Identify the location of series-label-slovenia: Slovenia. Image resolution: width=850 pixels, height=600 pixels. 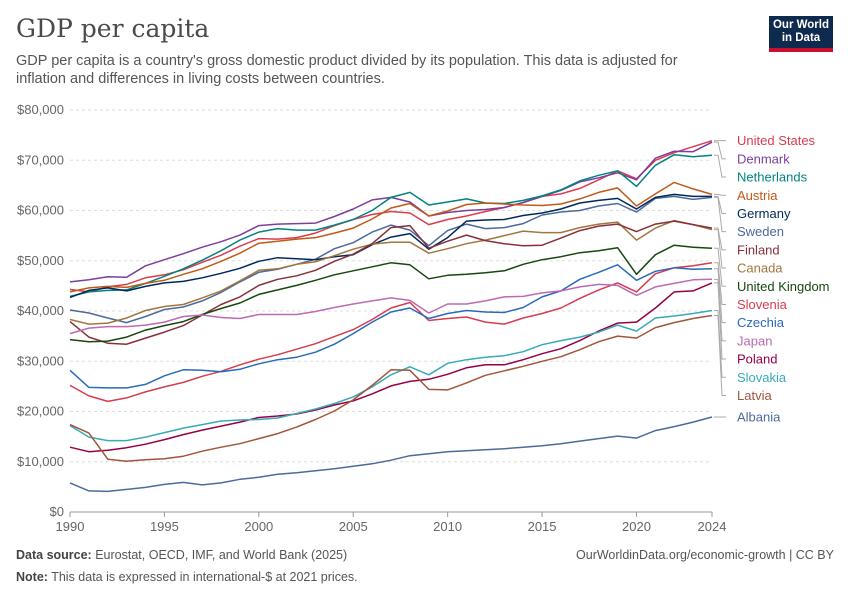
(762, 304).